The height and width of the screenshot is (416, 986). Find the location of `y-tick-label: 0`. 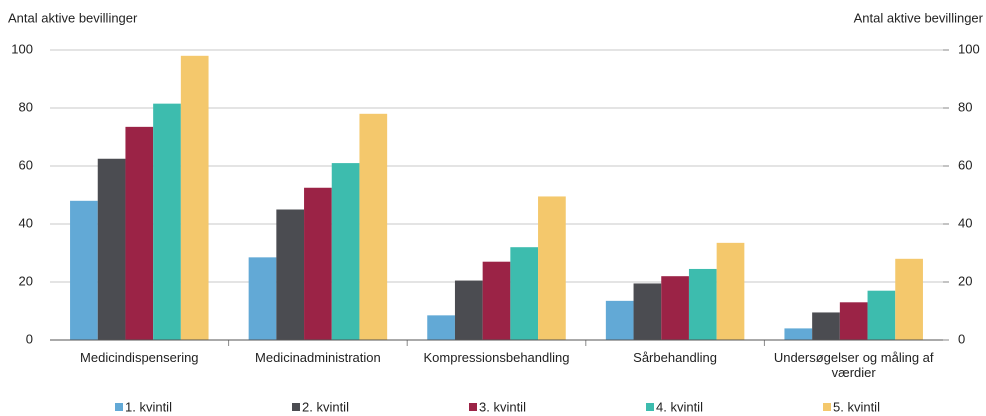

y-tick-label: 0 is located at coordinates (29, 338).